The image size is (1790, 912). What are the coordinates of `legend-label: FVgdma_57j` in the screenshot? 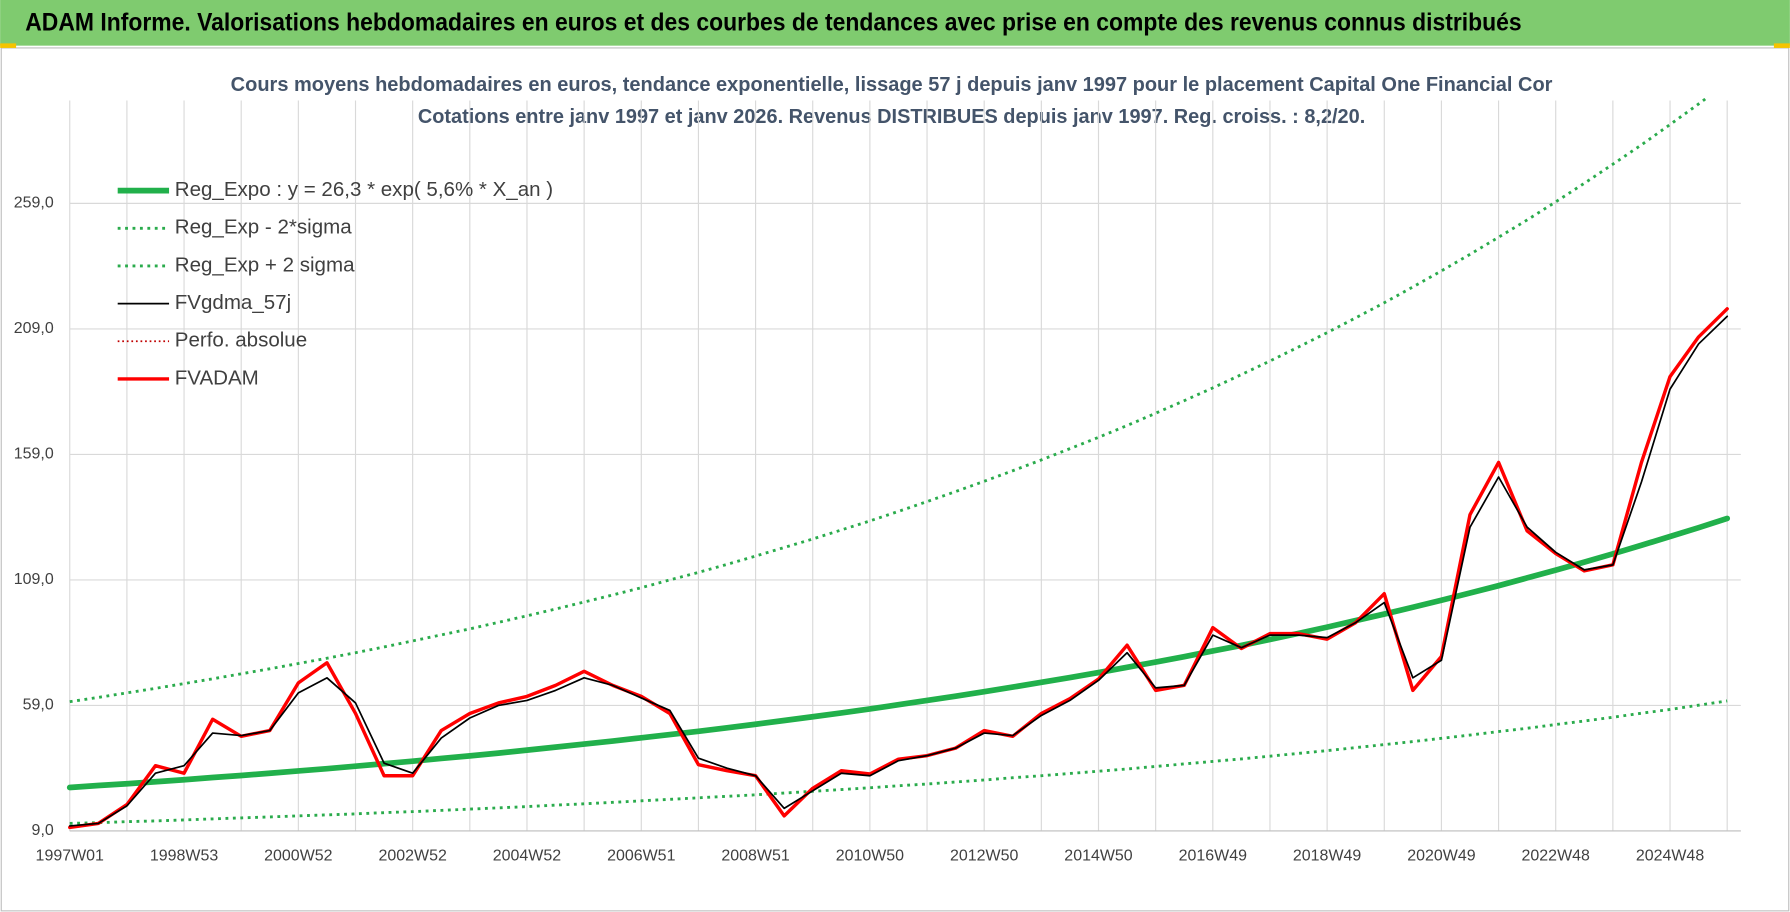 It's located at (233, 302).